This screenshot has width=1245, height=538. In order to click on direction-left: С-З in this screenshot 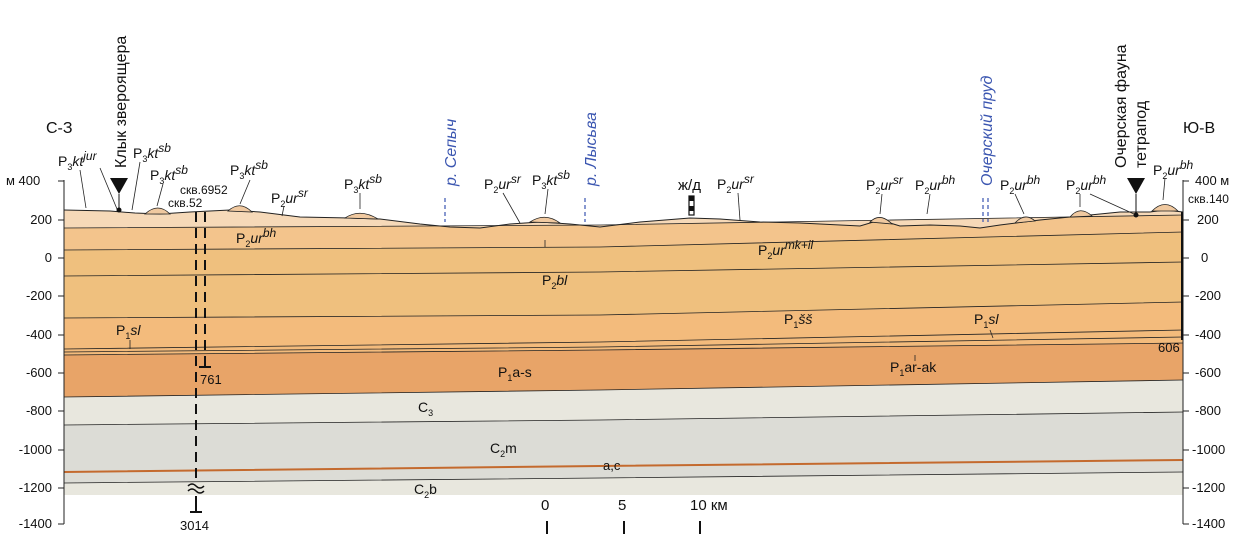, I will do `click(59, 128)`.